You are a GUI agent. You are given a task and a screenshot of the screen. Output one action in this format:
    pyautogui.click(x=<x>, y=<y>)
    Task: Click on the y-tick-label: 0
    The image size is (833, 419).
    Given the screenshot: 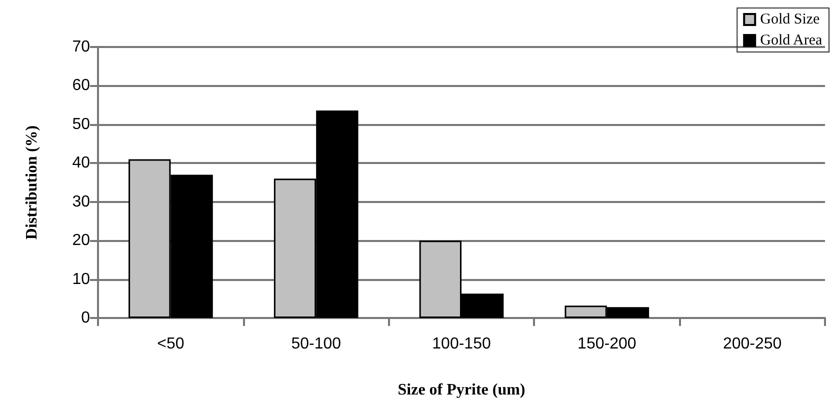 What is the action you would take?
    pyautogui.click(x=85, y=318)
    